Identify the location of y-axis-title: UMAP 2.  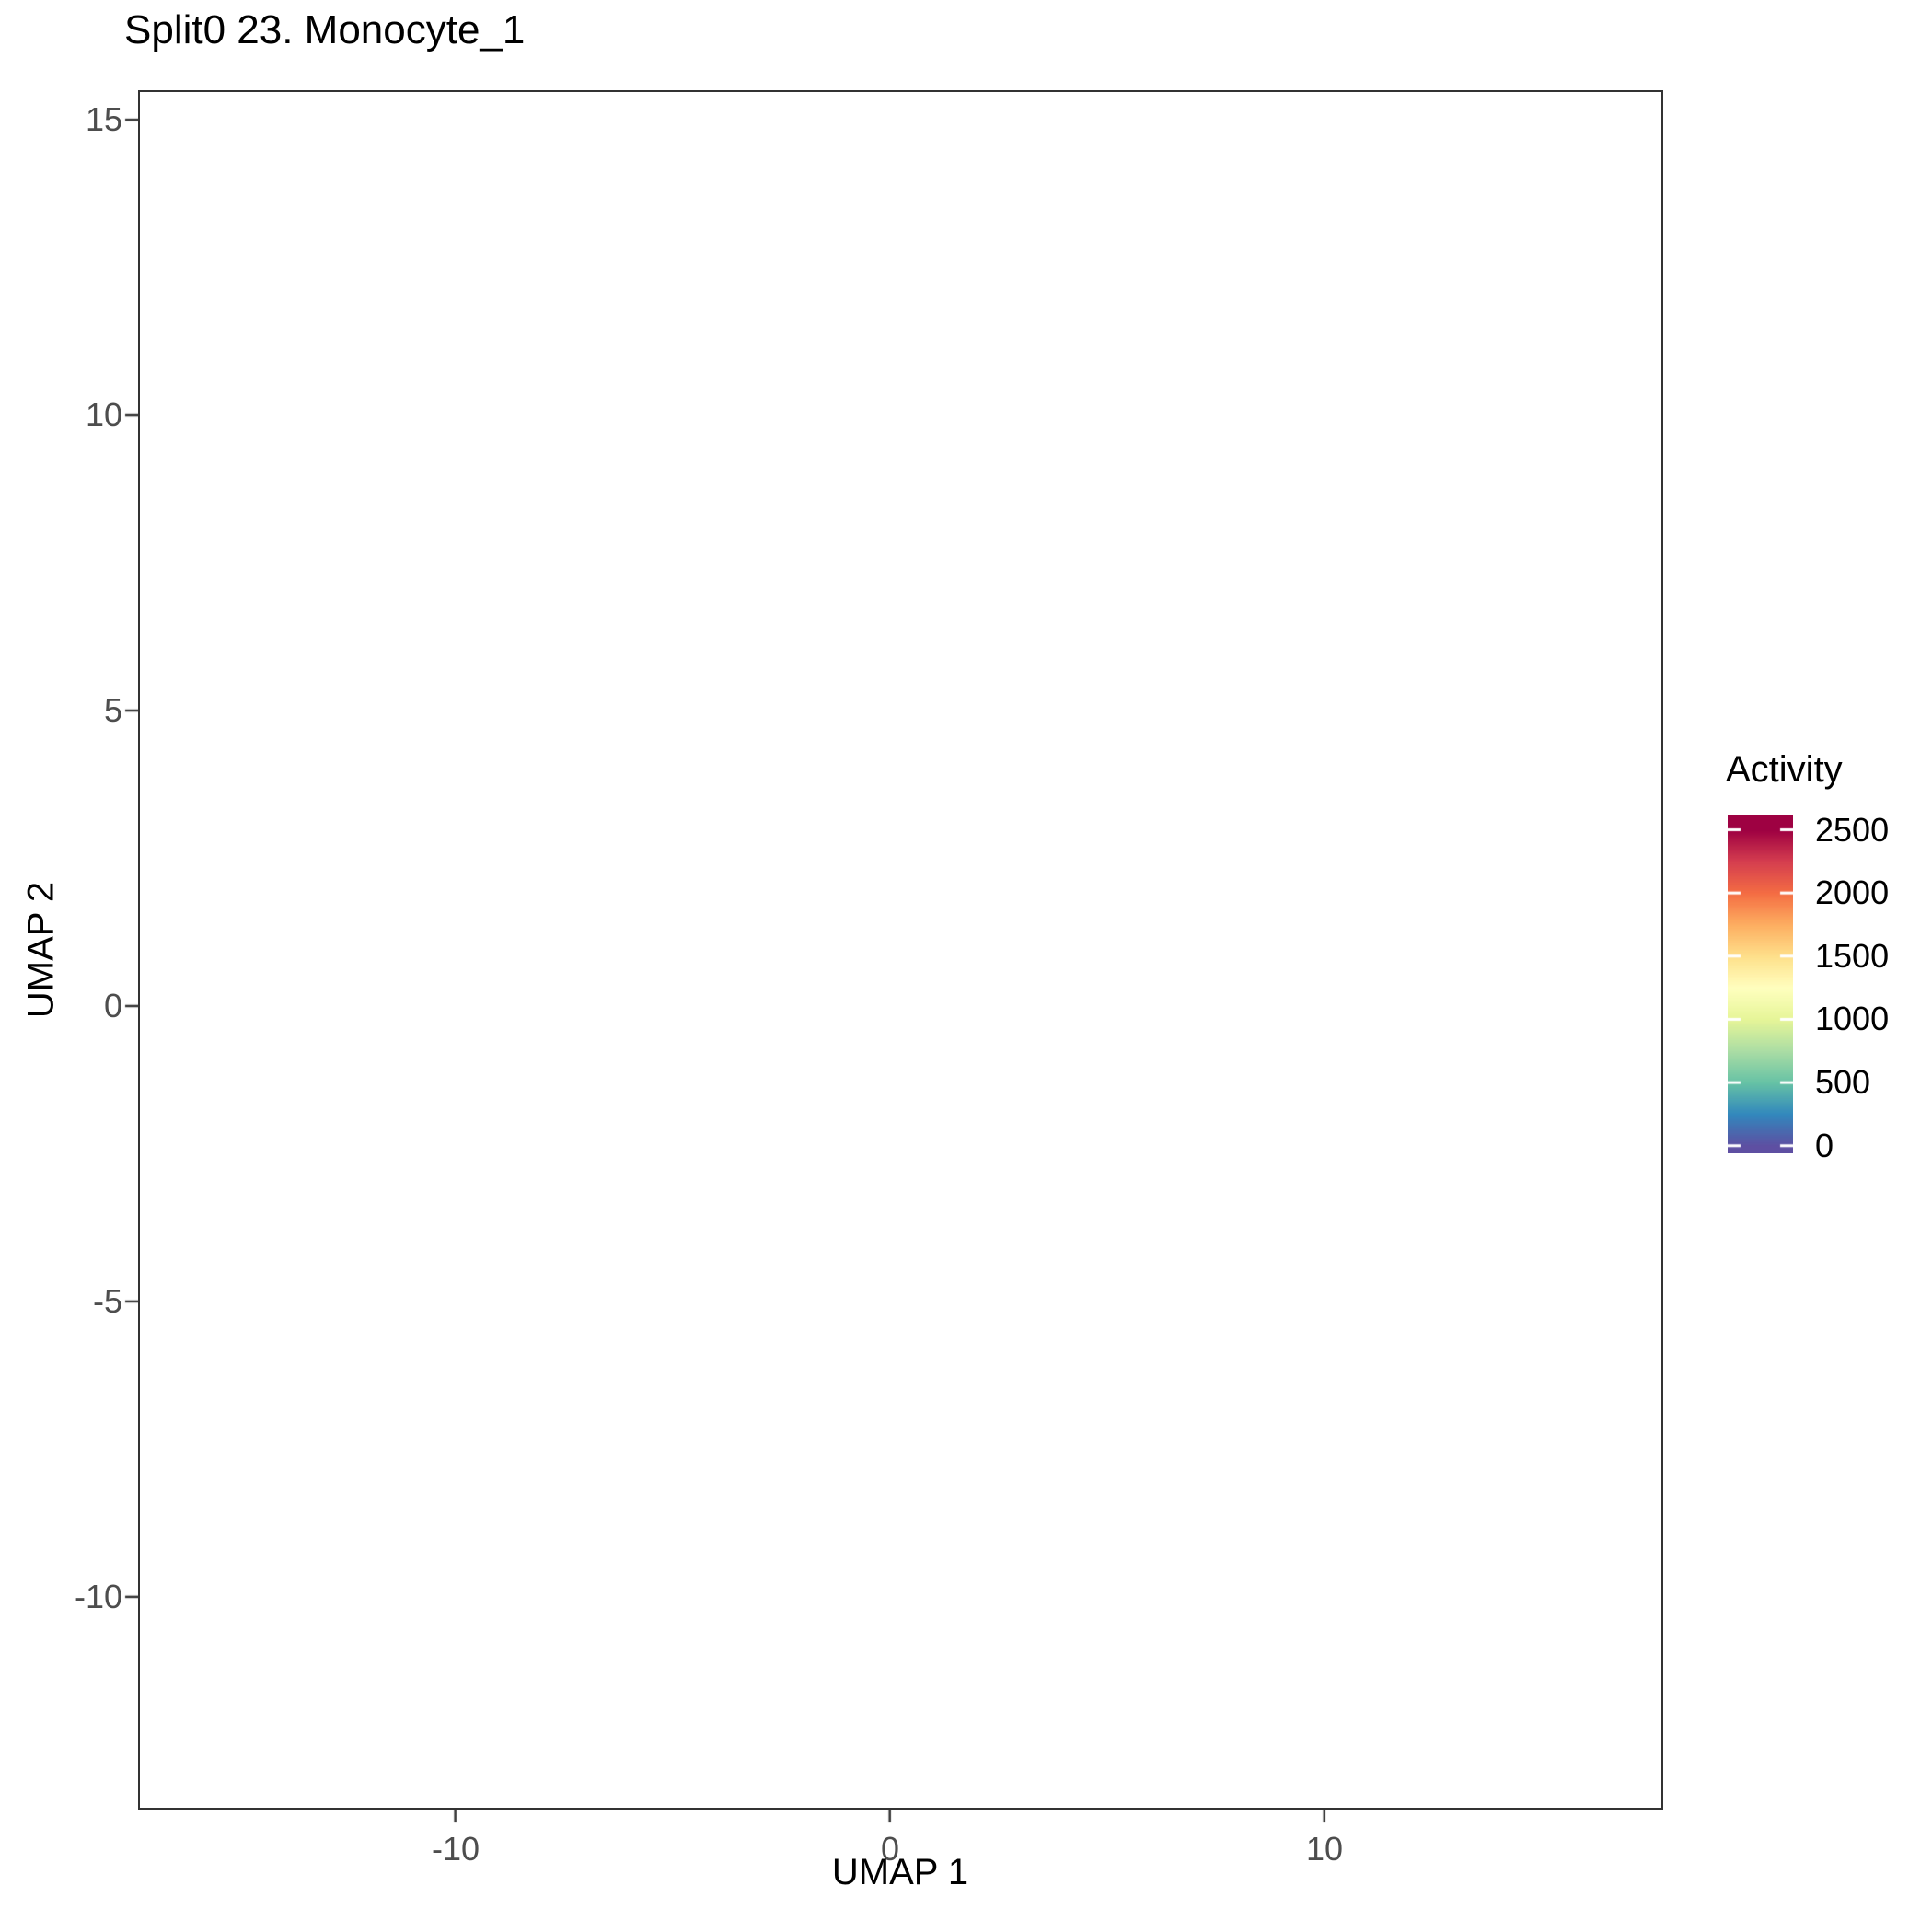
(41, 950).